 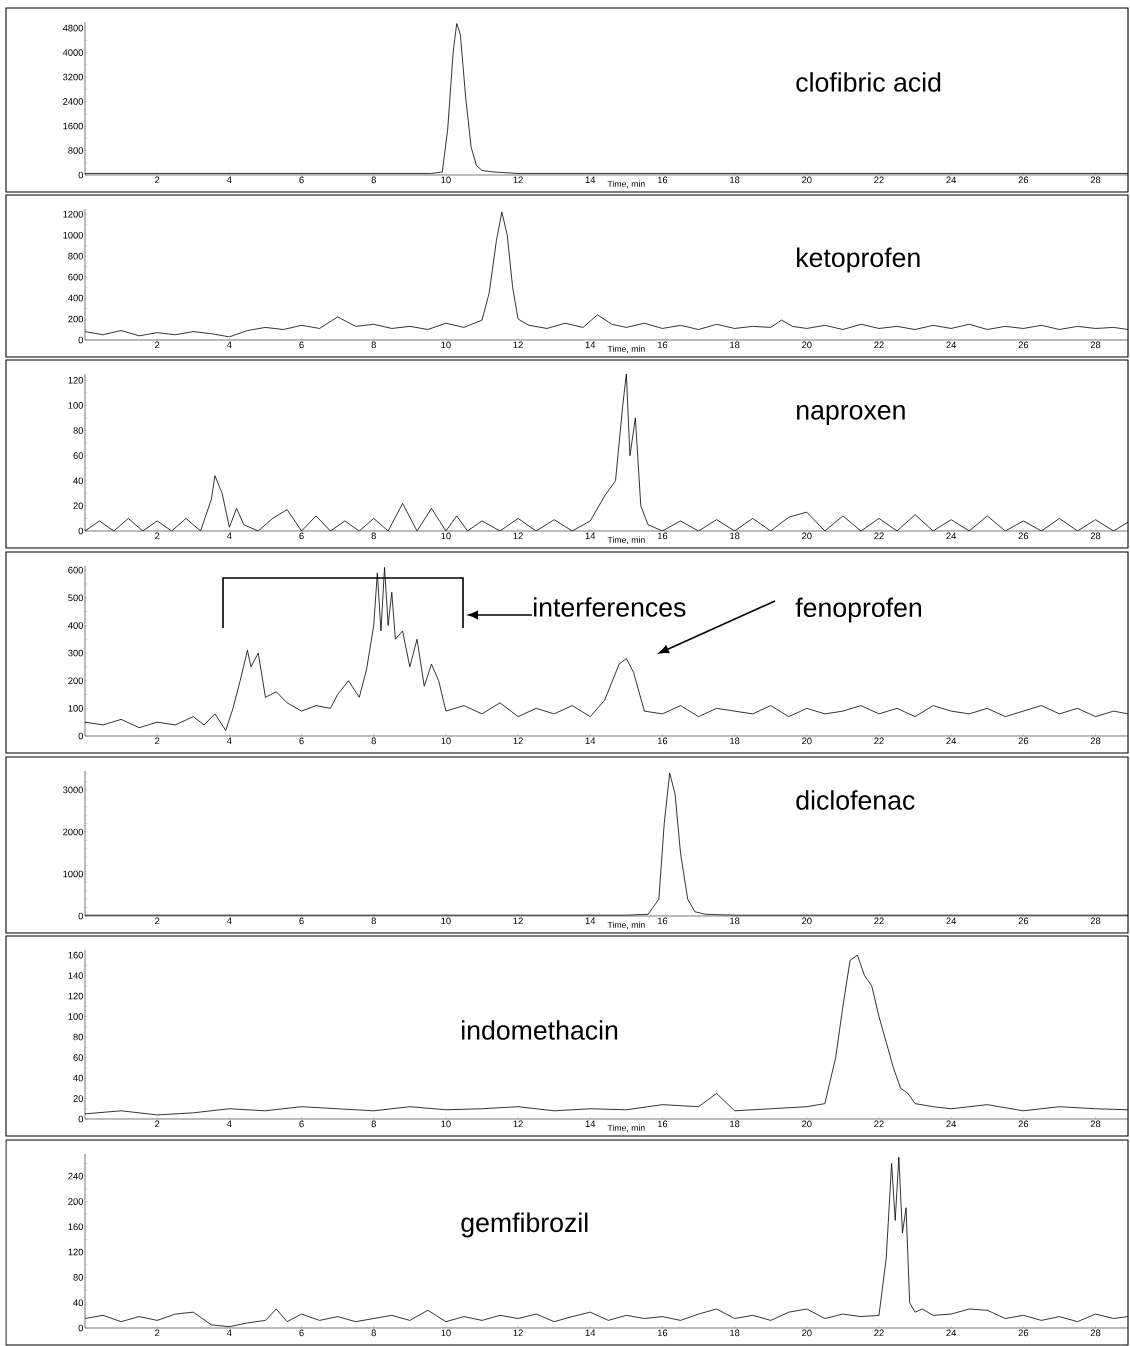 I want to click on y-tick-label: 1000, so click(x=73, y=874).